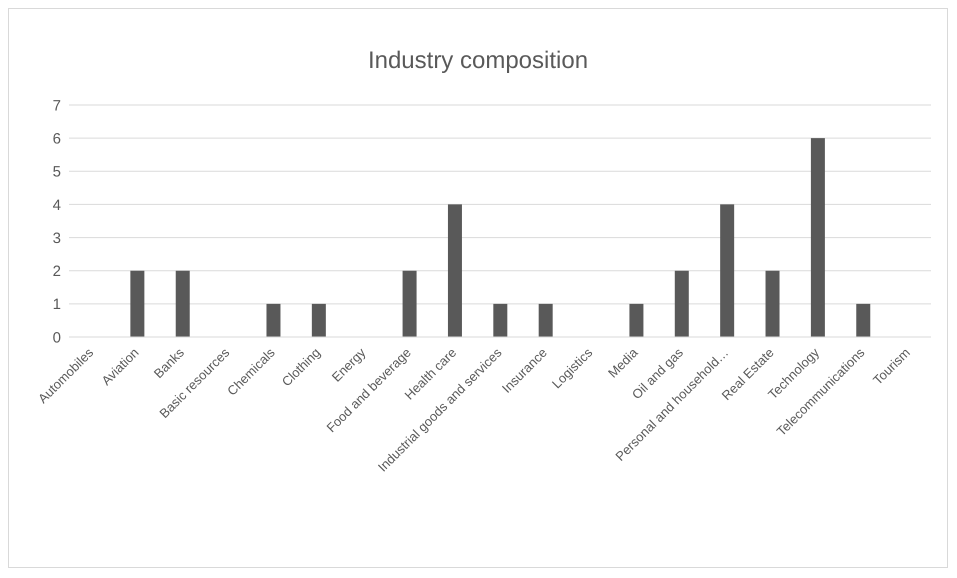  What do you see at coordinates (56, 139) in the screenshot?
I see `y-tick-label: 6` at bounding box center [56, 139].